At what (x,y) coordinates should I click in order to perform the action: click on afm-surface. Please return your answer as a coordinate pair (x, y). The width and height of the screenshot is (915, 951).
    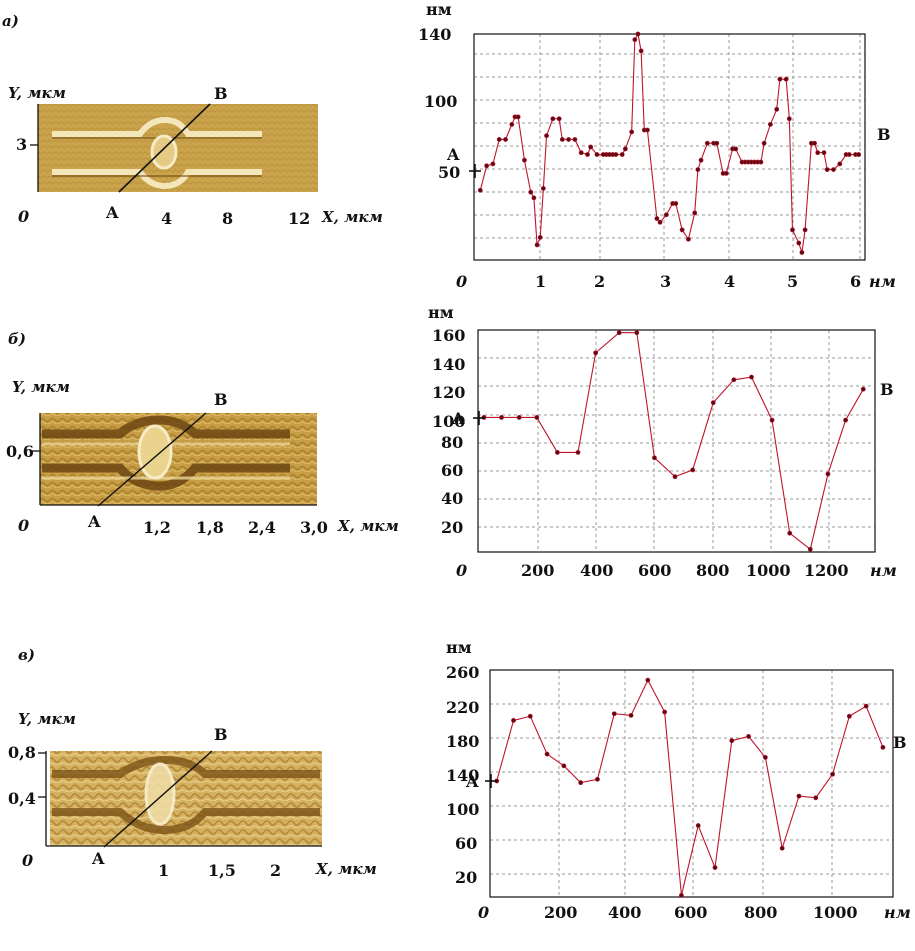
    Looking at the image, I should click on (178, 459).